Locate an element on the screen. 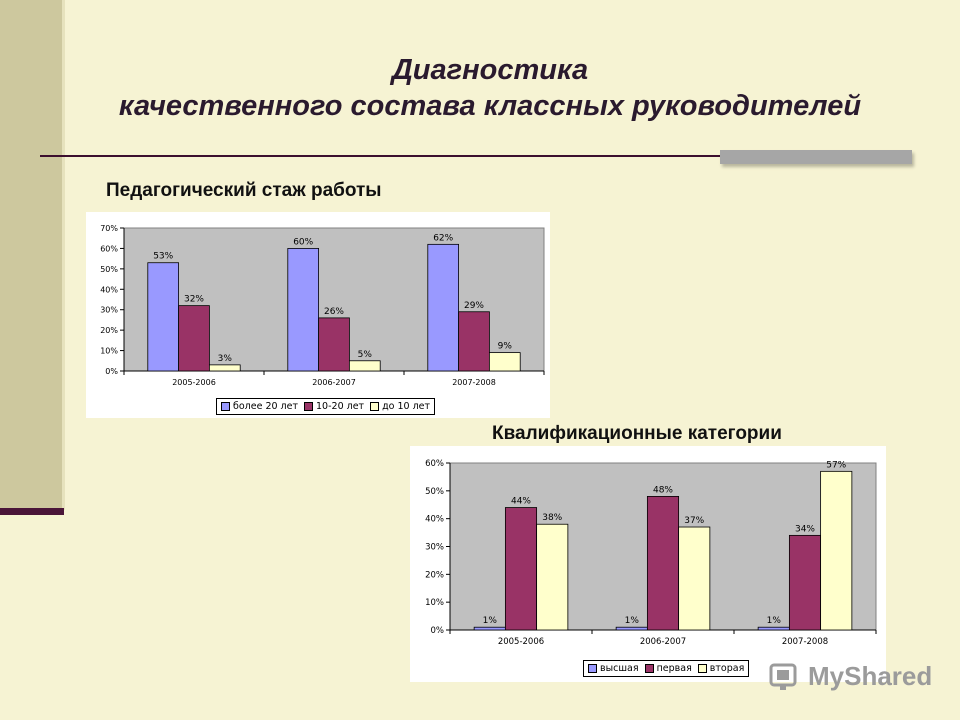 This screenshot has height=720, width=960. watermark-logo-icon is located at coordinates (783, 676).